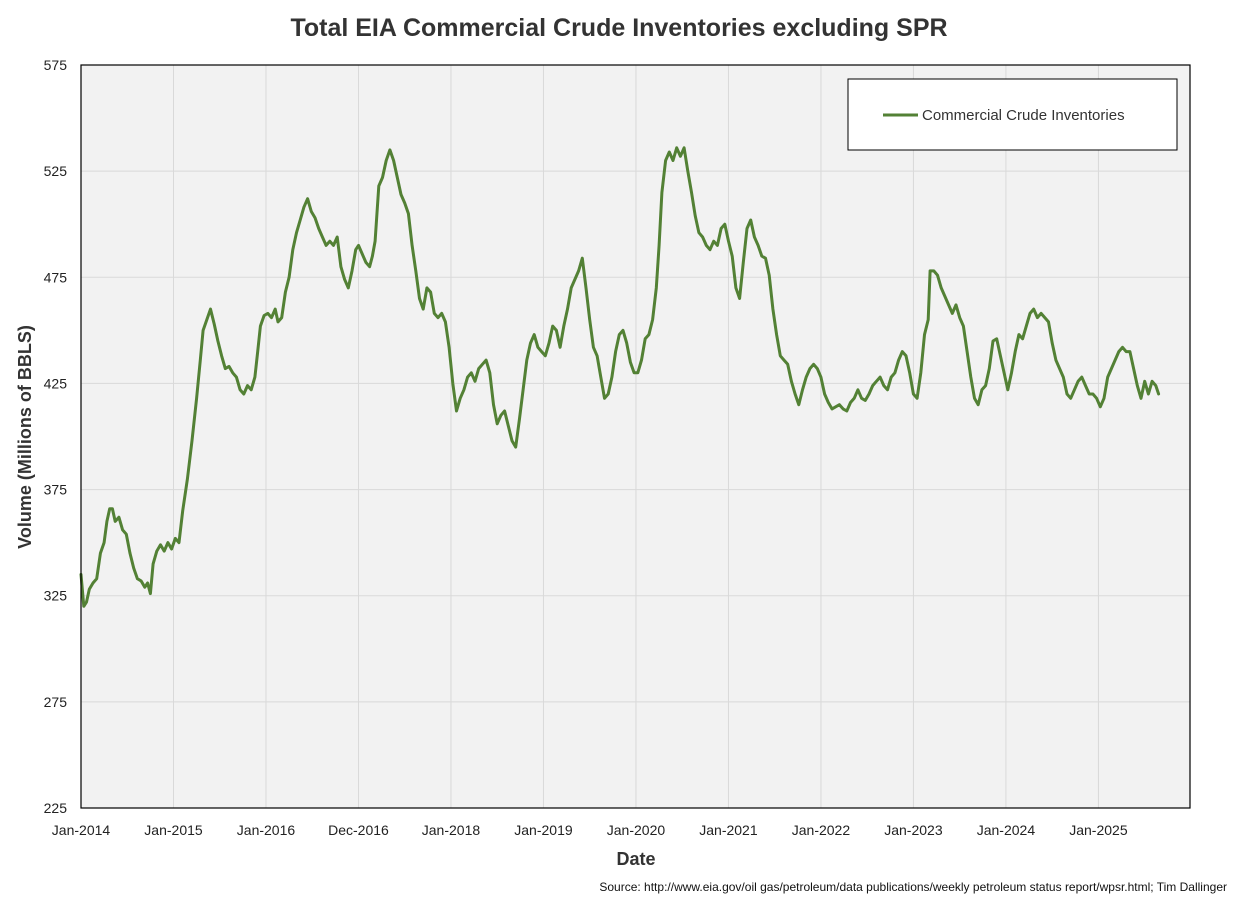 This screenshot has width=1247, height=897. I want to click on x-tick-label: Jan-2021, so click(728, 830).